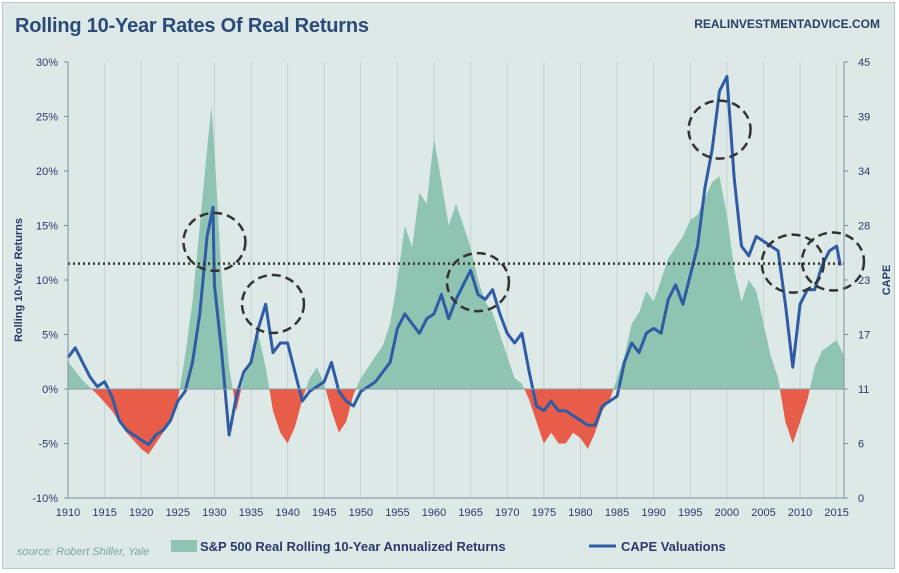 This screenshot has width=899, height=573. I want to click on y-left-tick-0: -10%, so click(45, 499).